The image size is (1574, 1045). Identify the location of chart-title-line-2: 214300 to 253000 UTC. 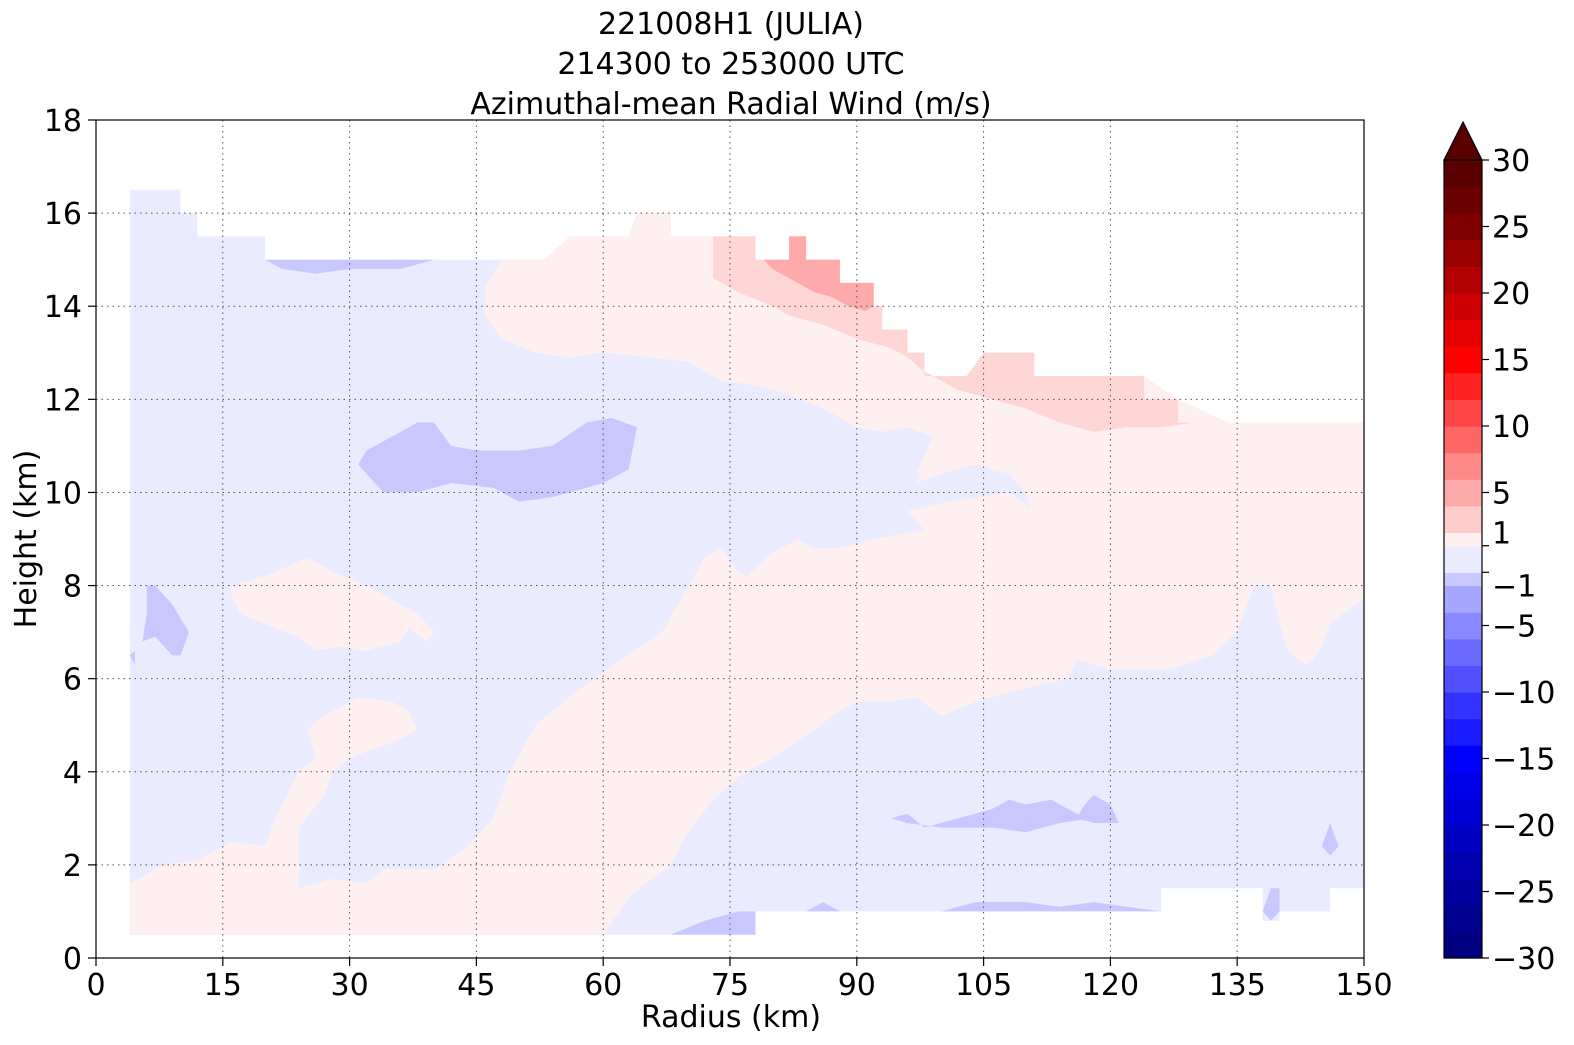
(730, 64).